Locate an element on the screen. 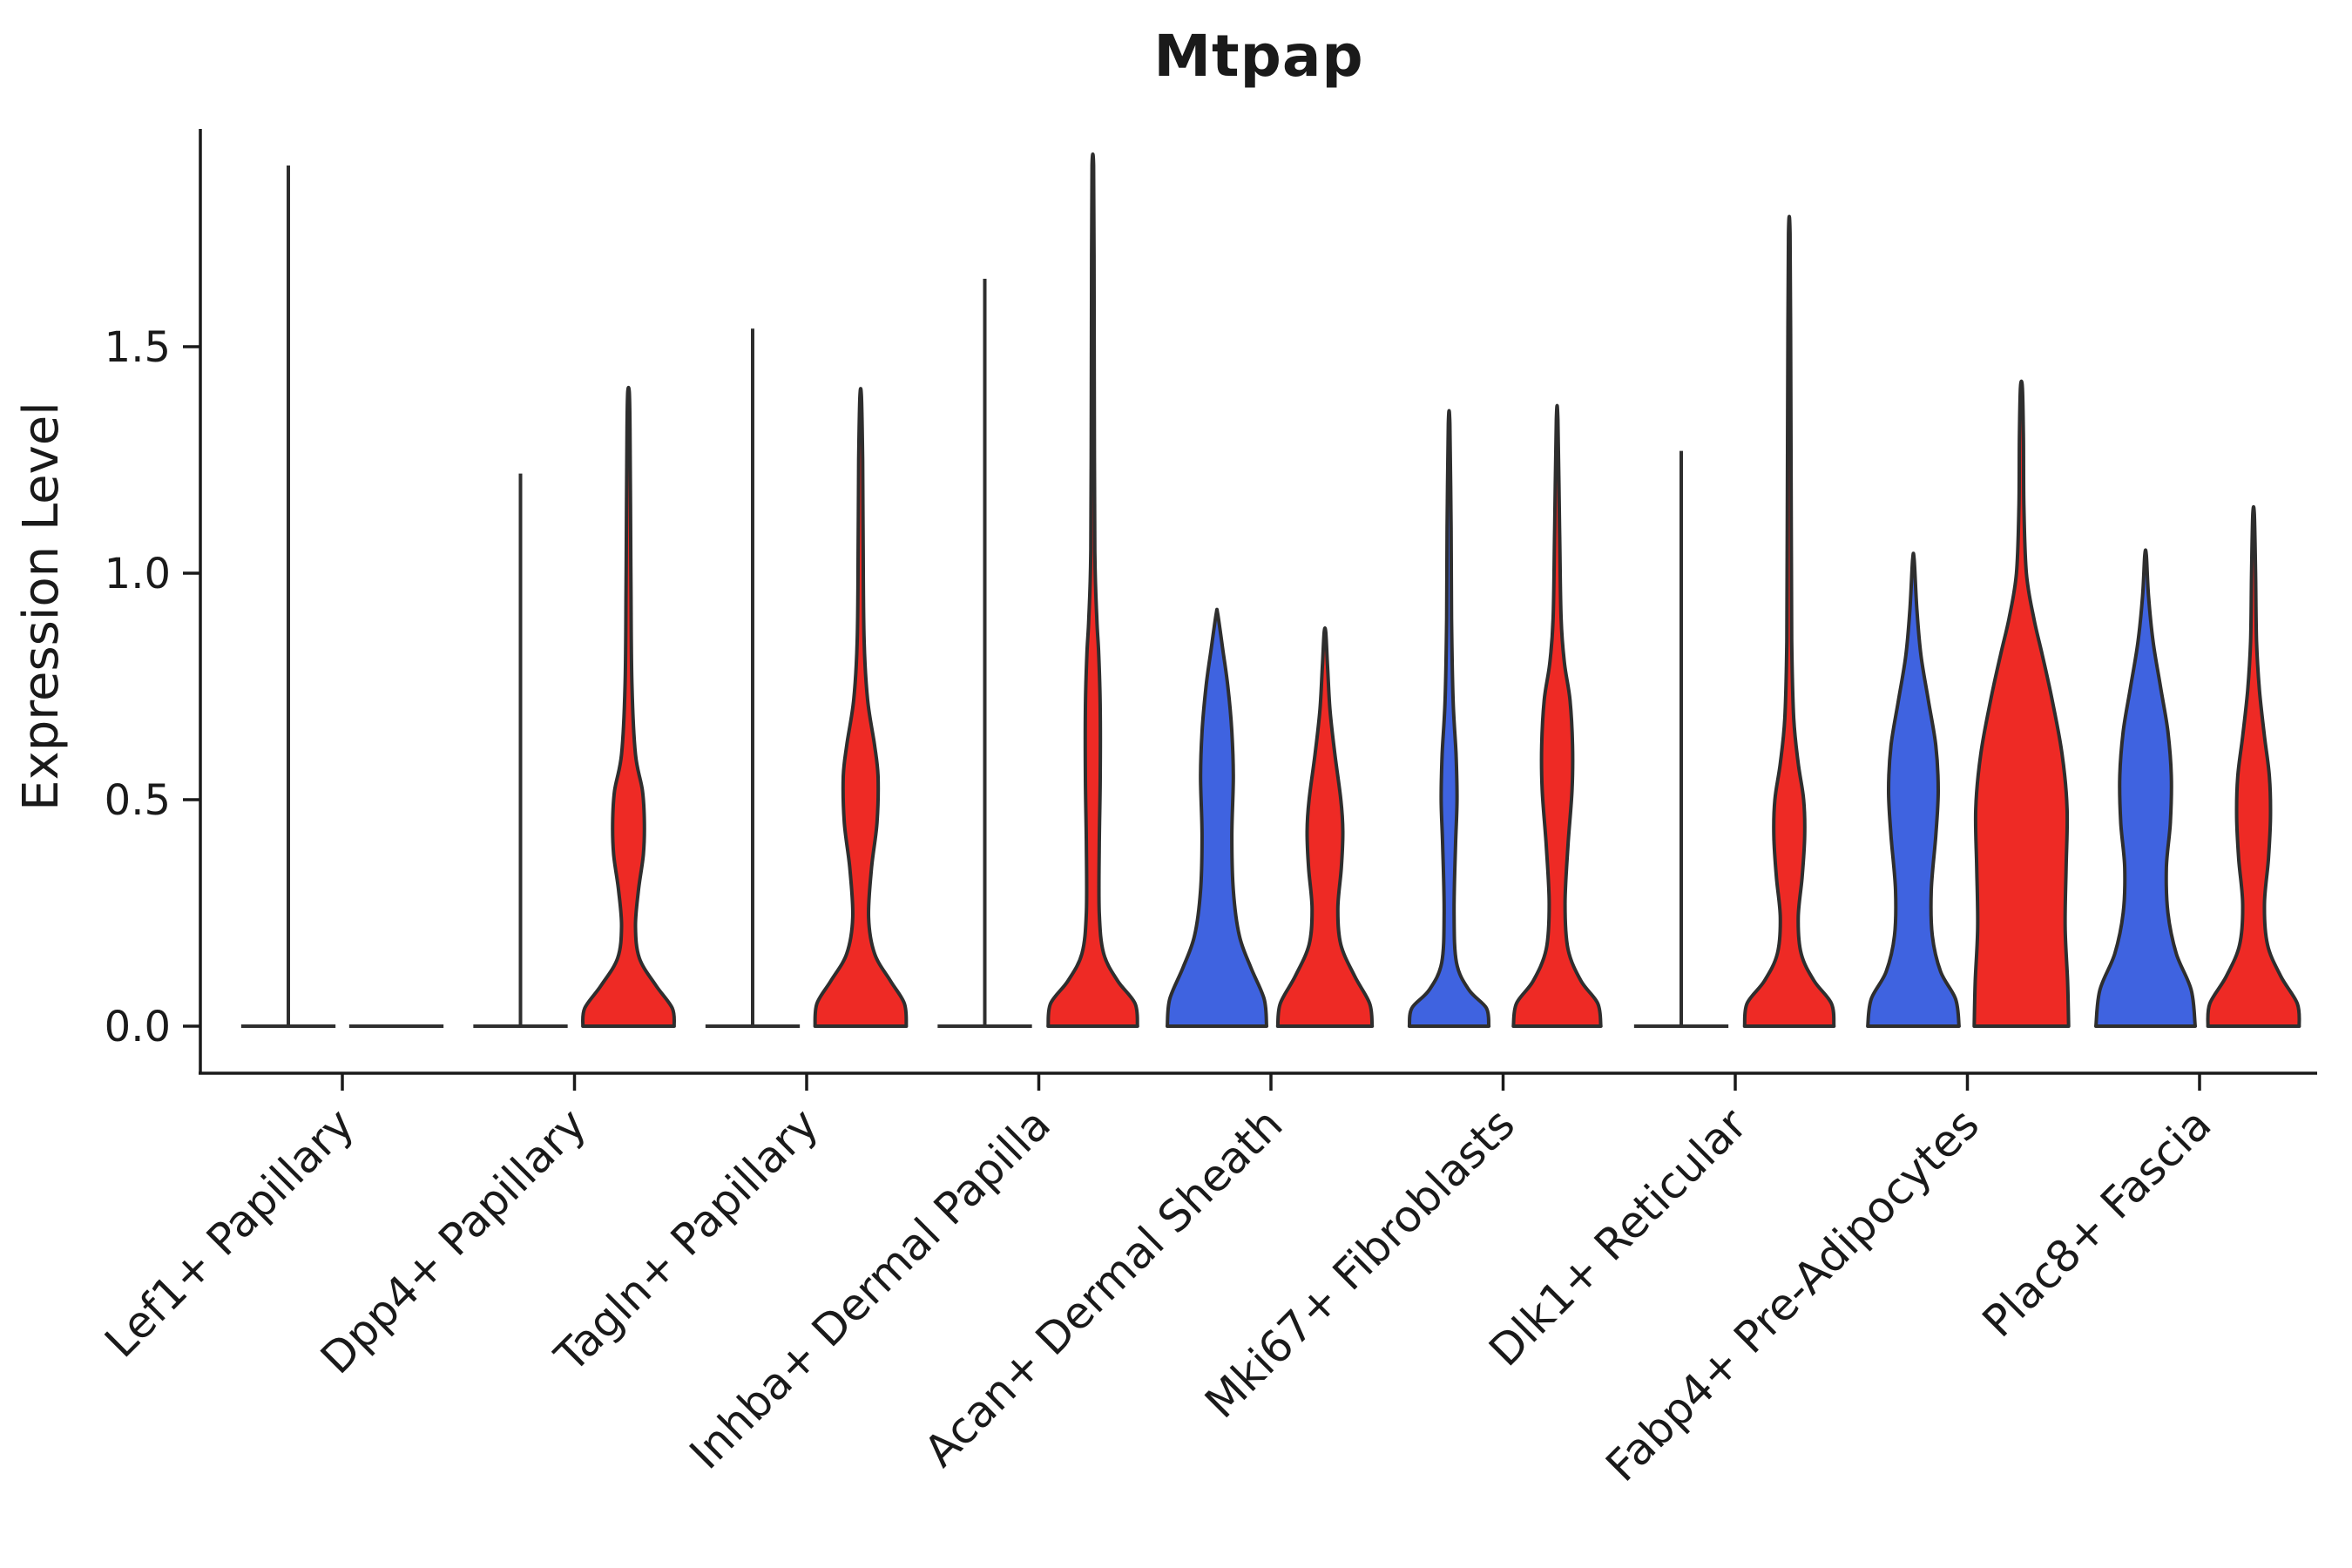 This screenshot has width=2352, height=1568. violin-mki67-fibroblasts-red is located at coordinates (1557, 716).